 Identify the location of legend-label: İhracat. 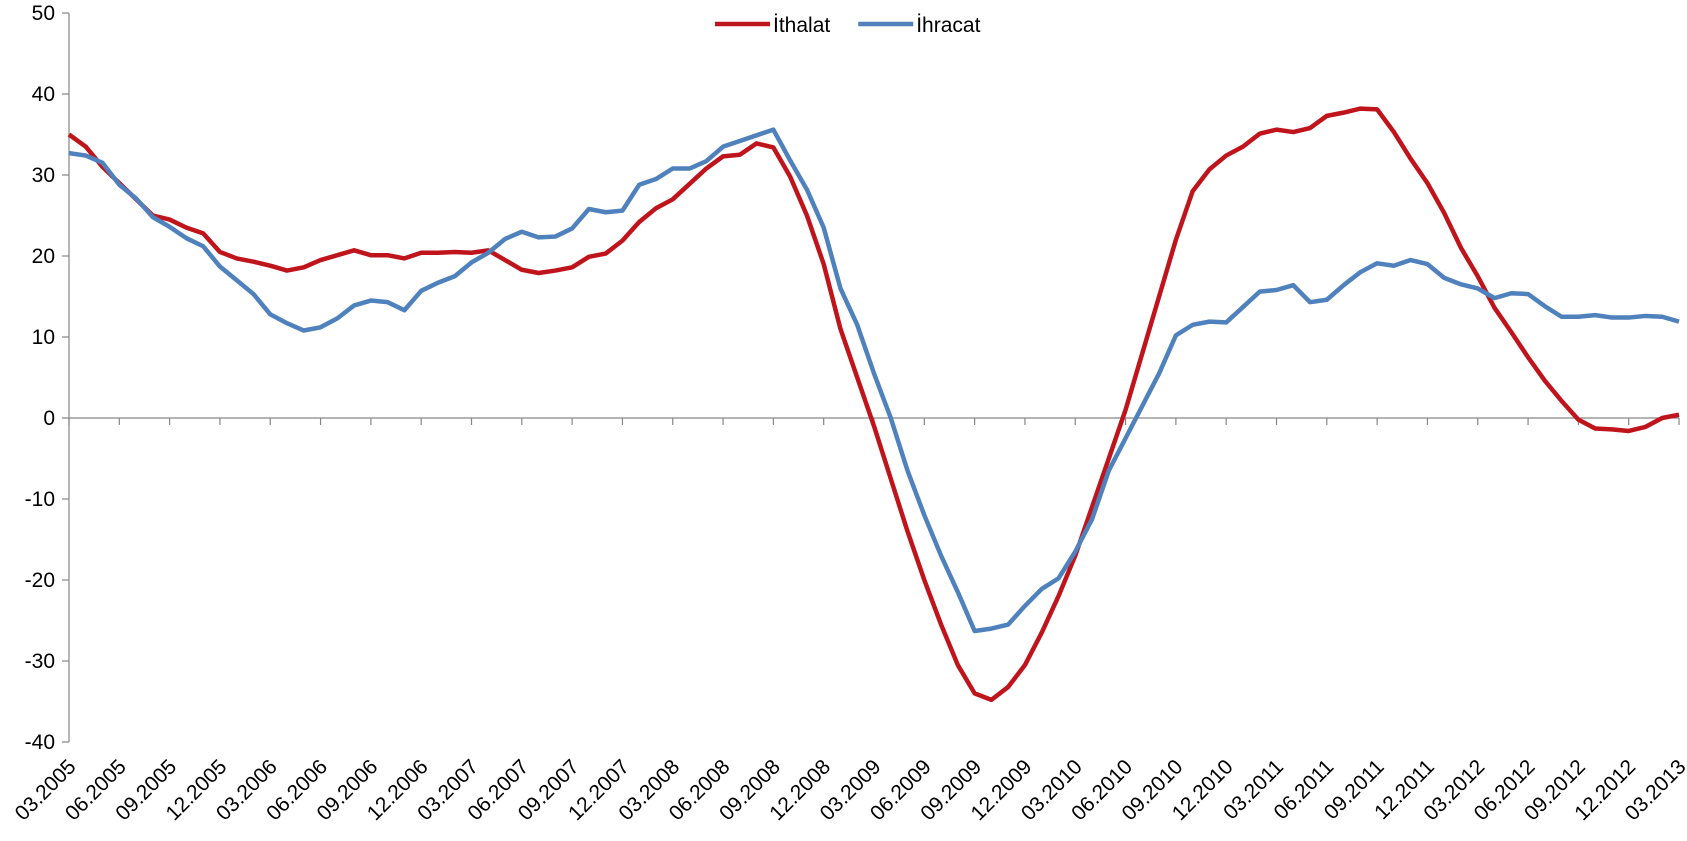
(948, 25).